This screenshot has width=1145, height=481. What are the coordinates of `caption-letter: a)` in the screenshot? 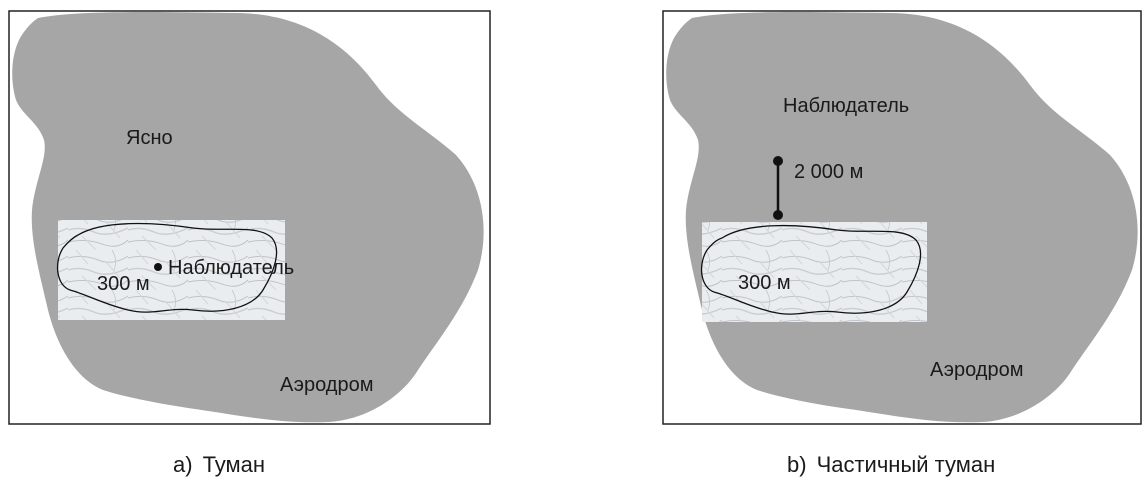 It's located at (183, 464).